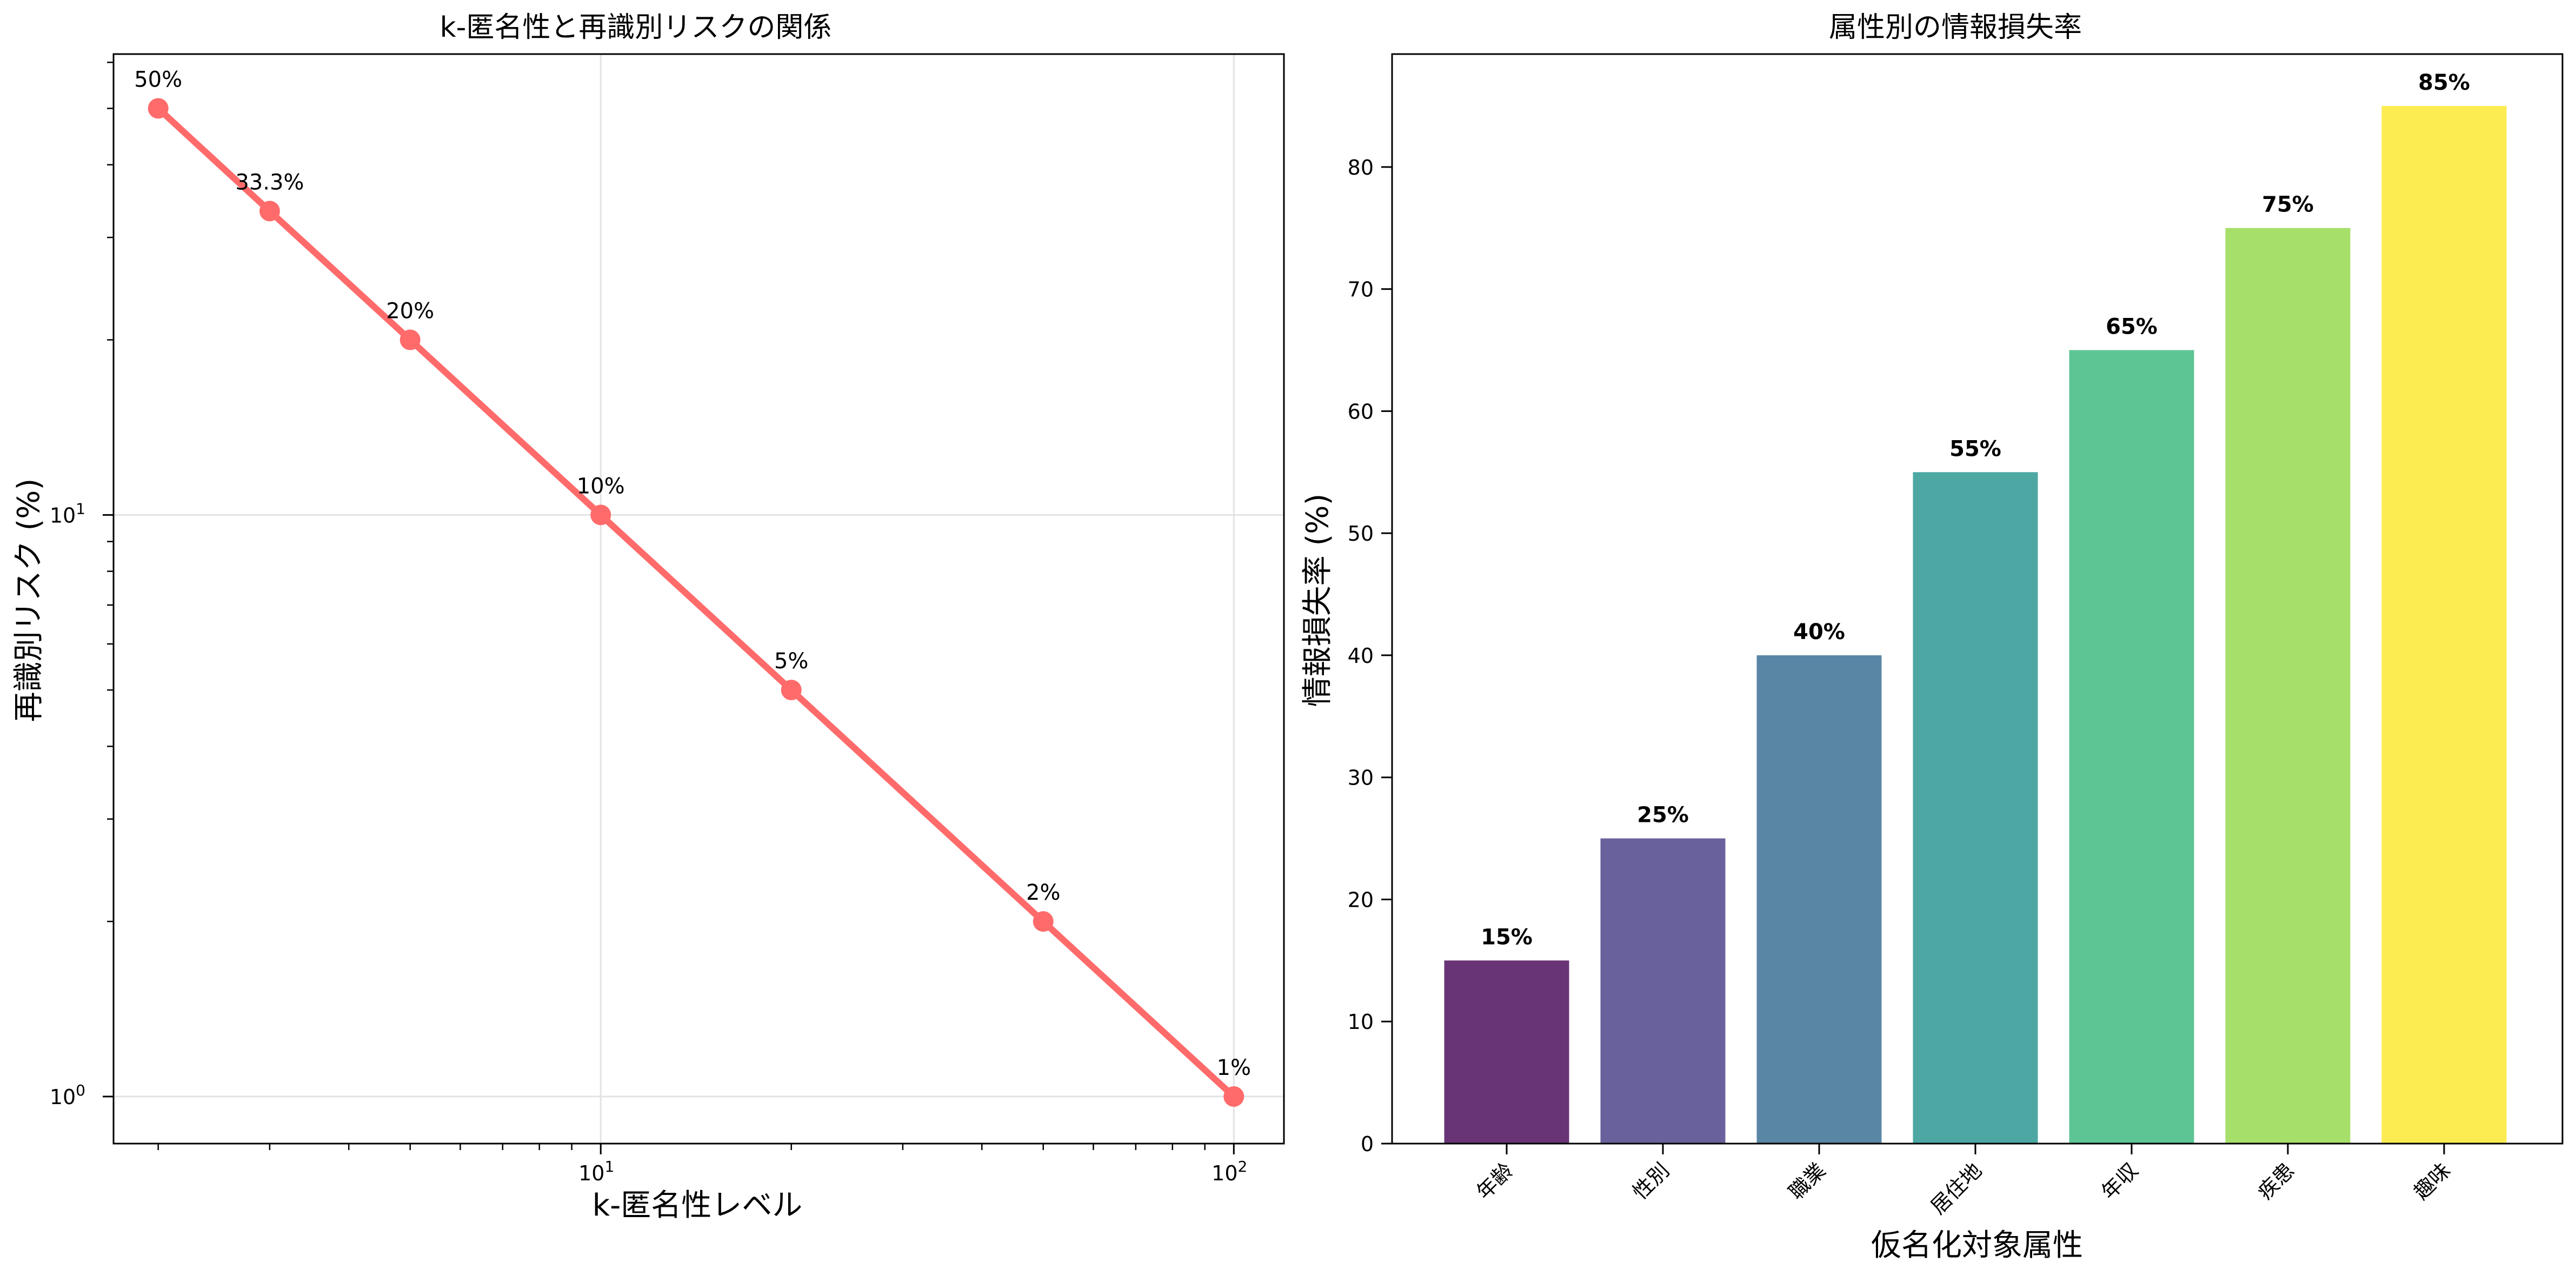 This screenshot has height=1282, width=2576. I want to click on right-x-tick-label: 年収, so click(2120, 1181).